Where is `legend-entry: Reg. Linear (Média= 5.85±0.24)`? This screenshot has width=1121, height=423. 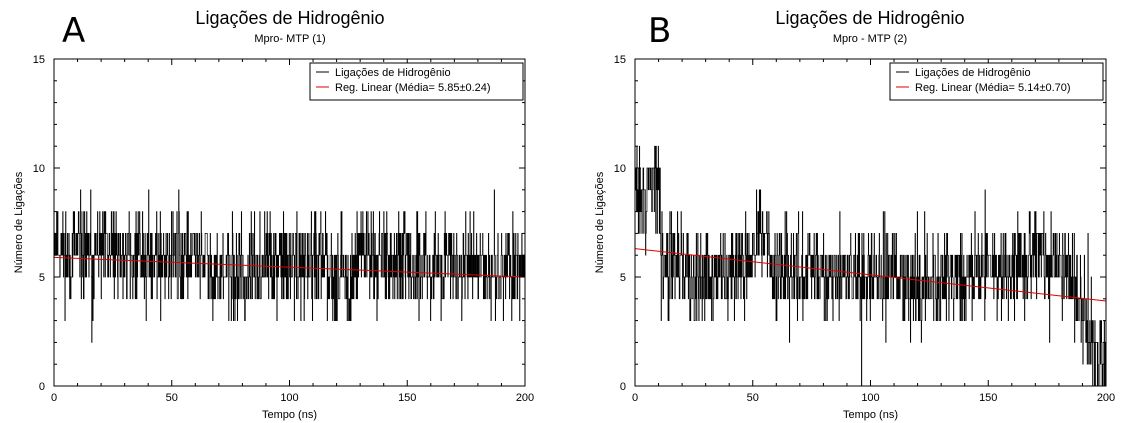
legend-entry: Reg. Linear (Média= 5.85±0.24) is located at coordinates (413, 88).